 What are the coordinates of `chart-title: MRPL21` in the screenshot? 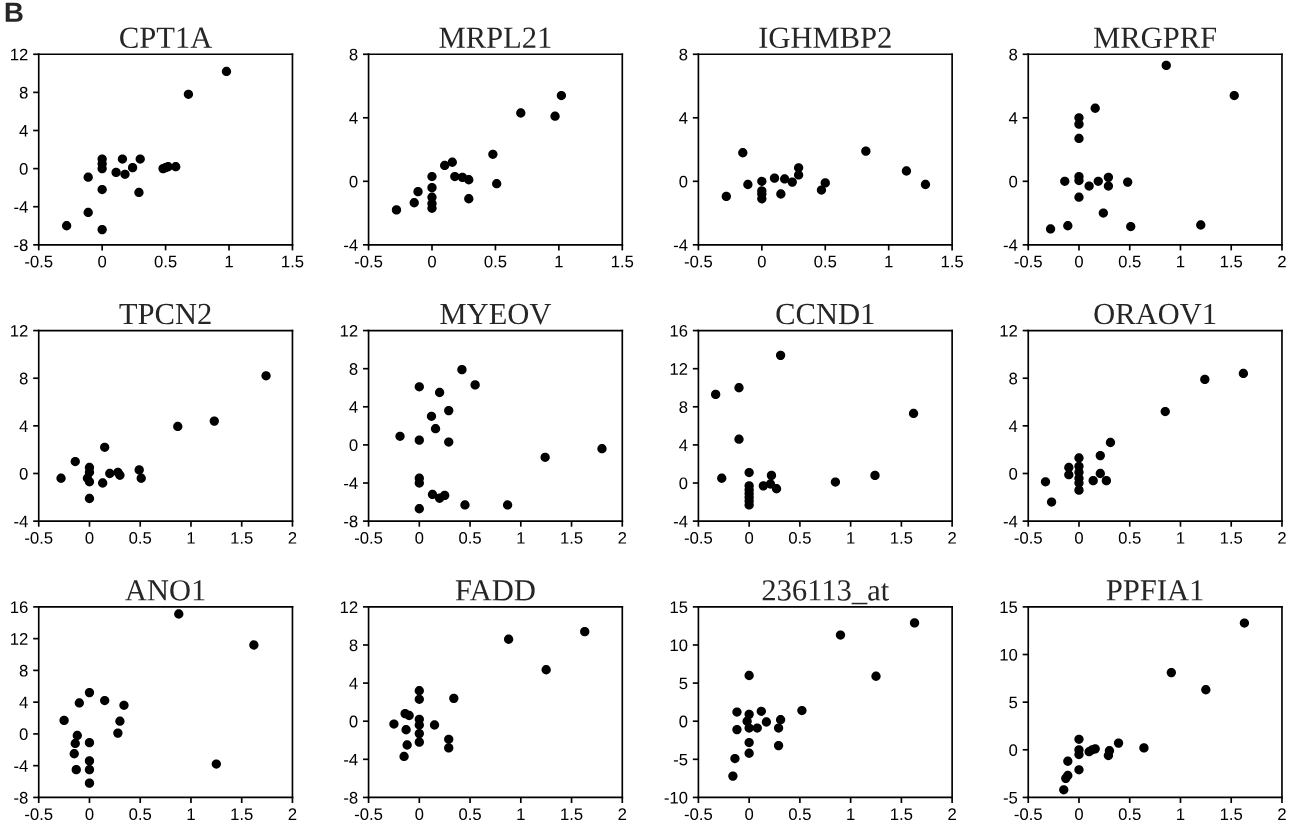 It's located at (495, 37).